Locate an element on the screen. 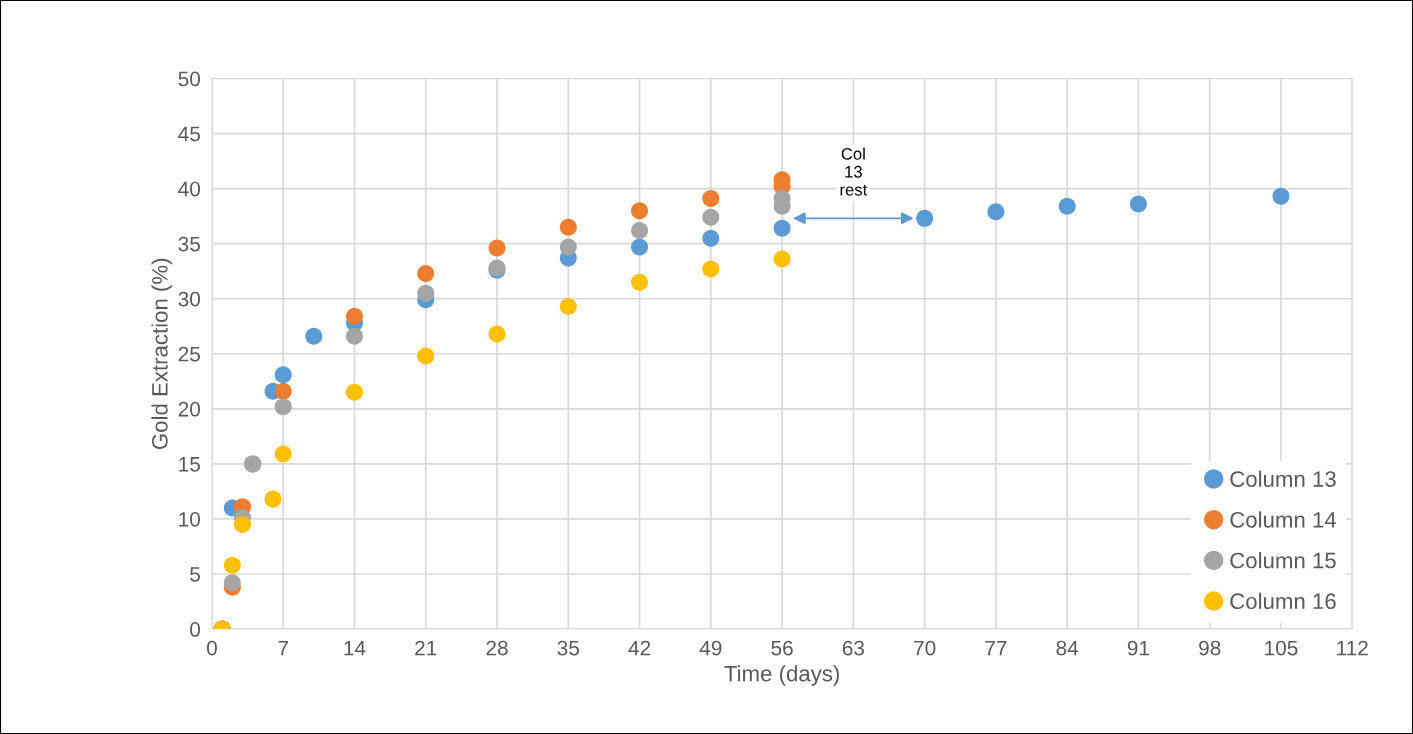 The height and width of the screenshot is (734, 1413). y-tick-label: 15 is located at coordinates (189, 464).